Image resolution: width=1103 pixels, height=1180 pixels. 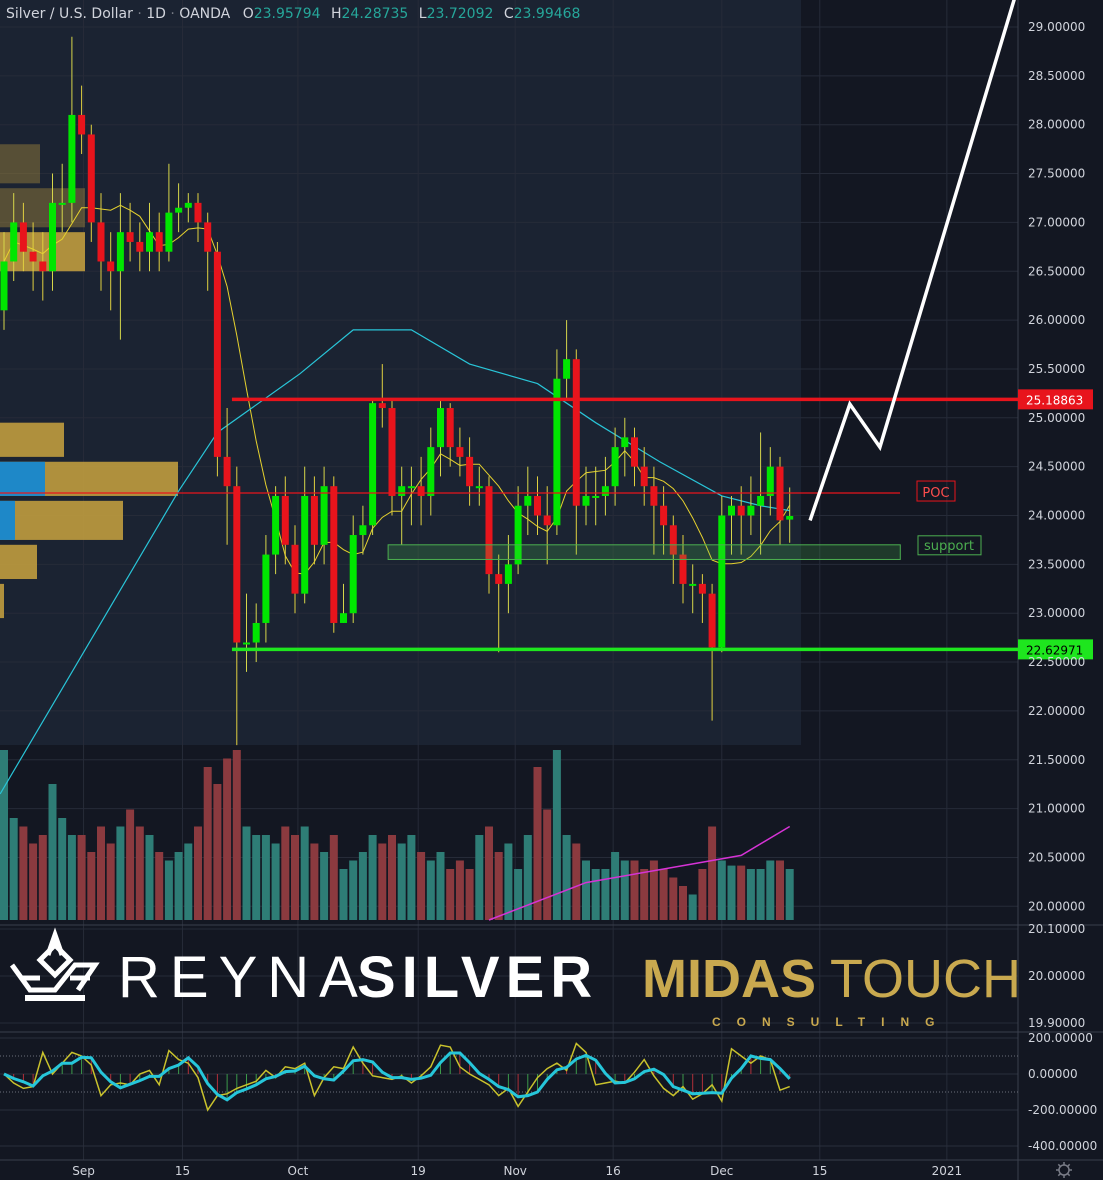 What do you see at coordinates (1062, 1110) in the screenshot?
I see `cci-tick-label: -200.00000` at bounding box center [1062, 1110].